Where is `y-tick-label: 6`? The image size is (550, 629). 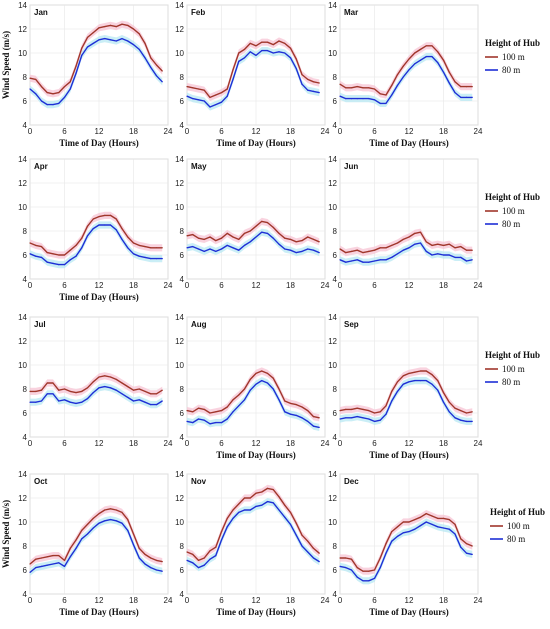
y-tick-label: 6 is located at coordinates (182, 570).